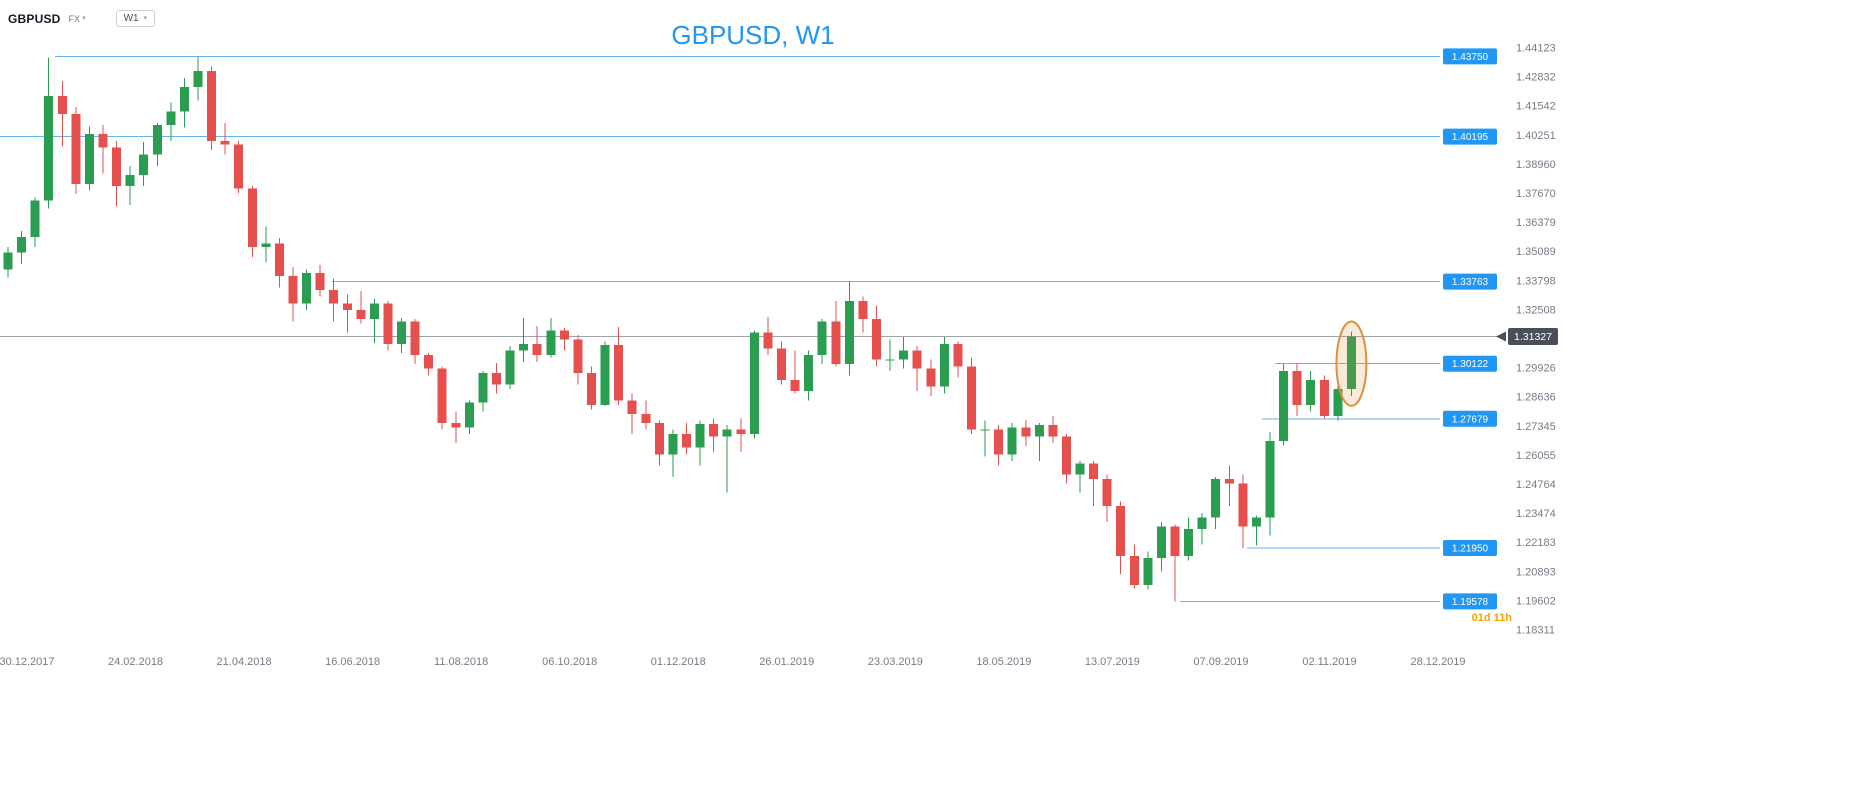 Image resolution: width=1866 pixels, height=805 pixels. Describe the element at coordinates (1536, 136) in the screenshot. I see `y-axis-tick-label: 1.40251` at that location.